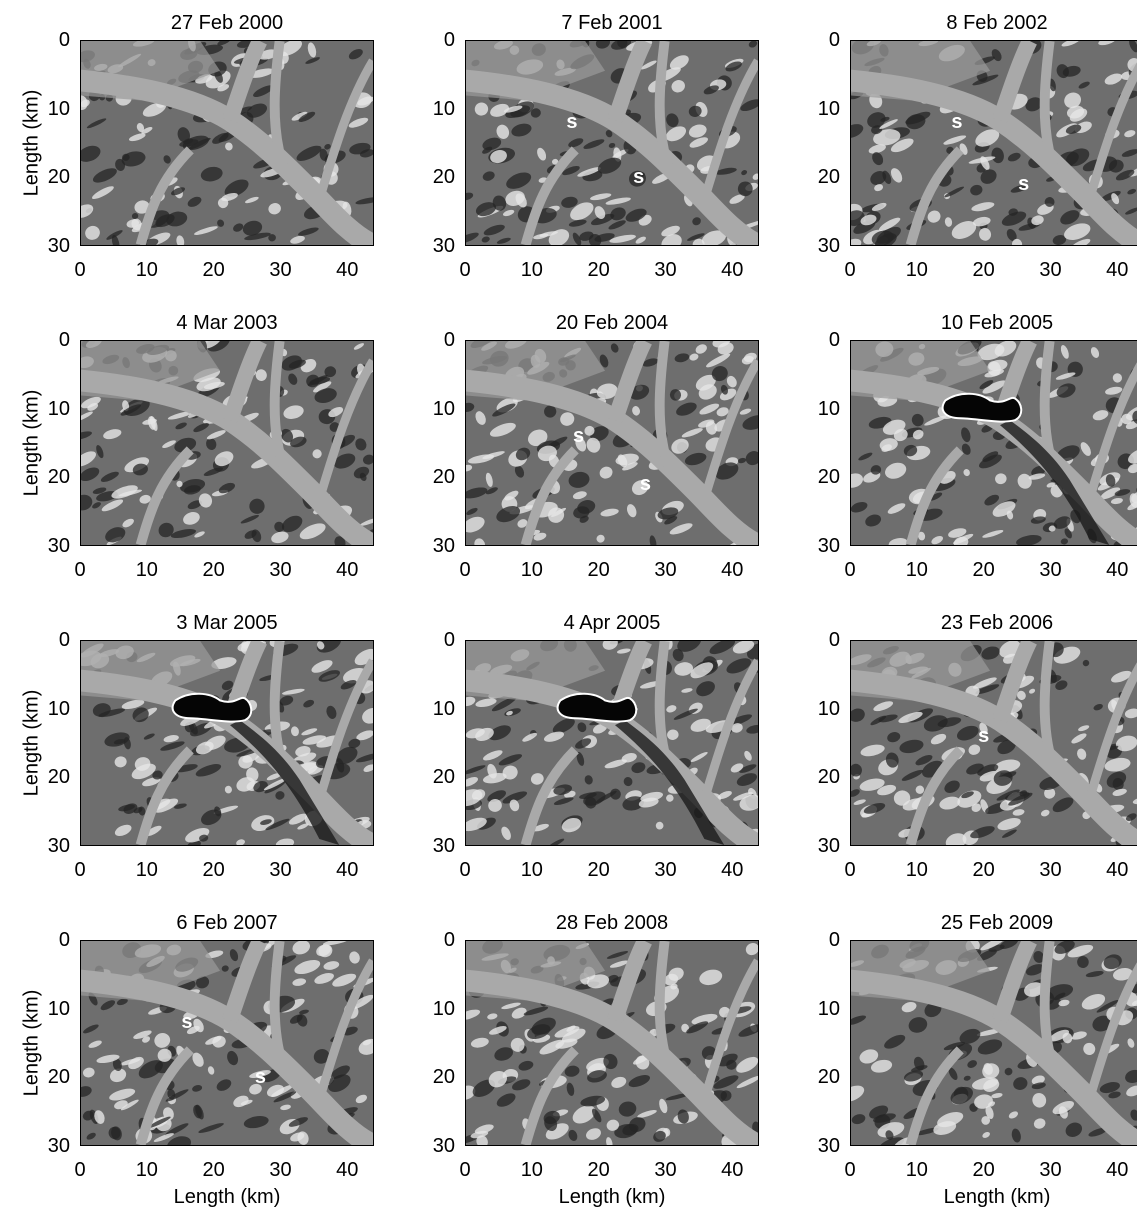 Image resolution: width=1137 pixels, height=1212 pixels. Describe the element at coordinates (227, 923) in the screenshot. I see `panel-title: 6 Feb 2007` at that location.